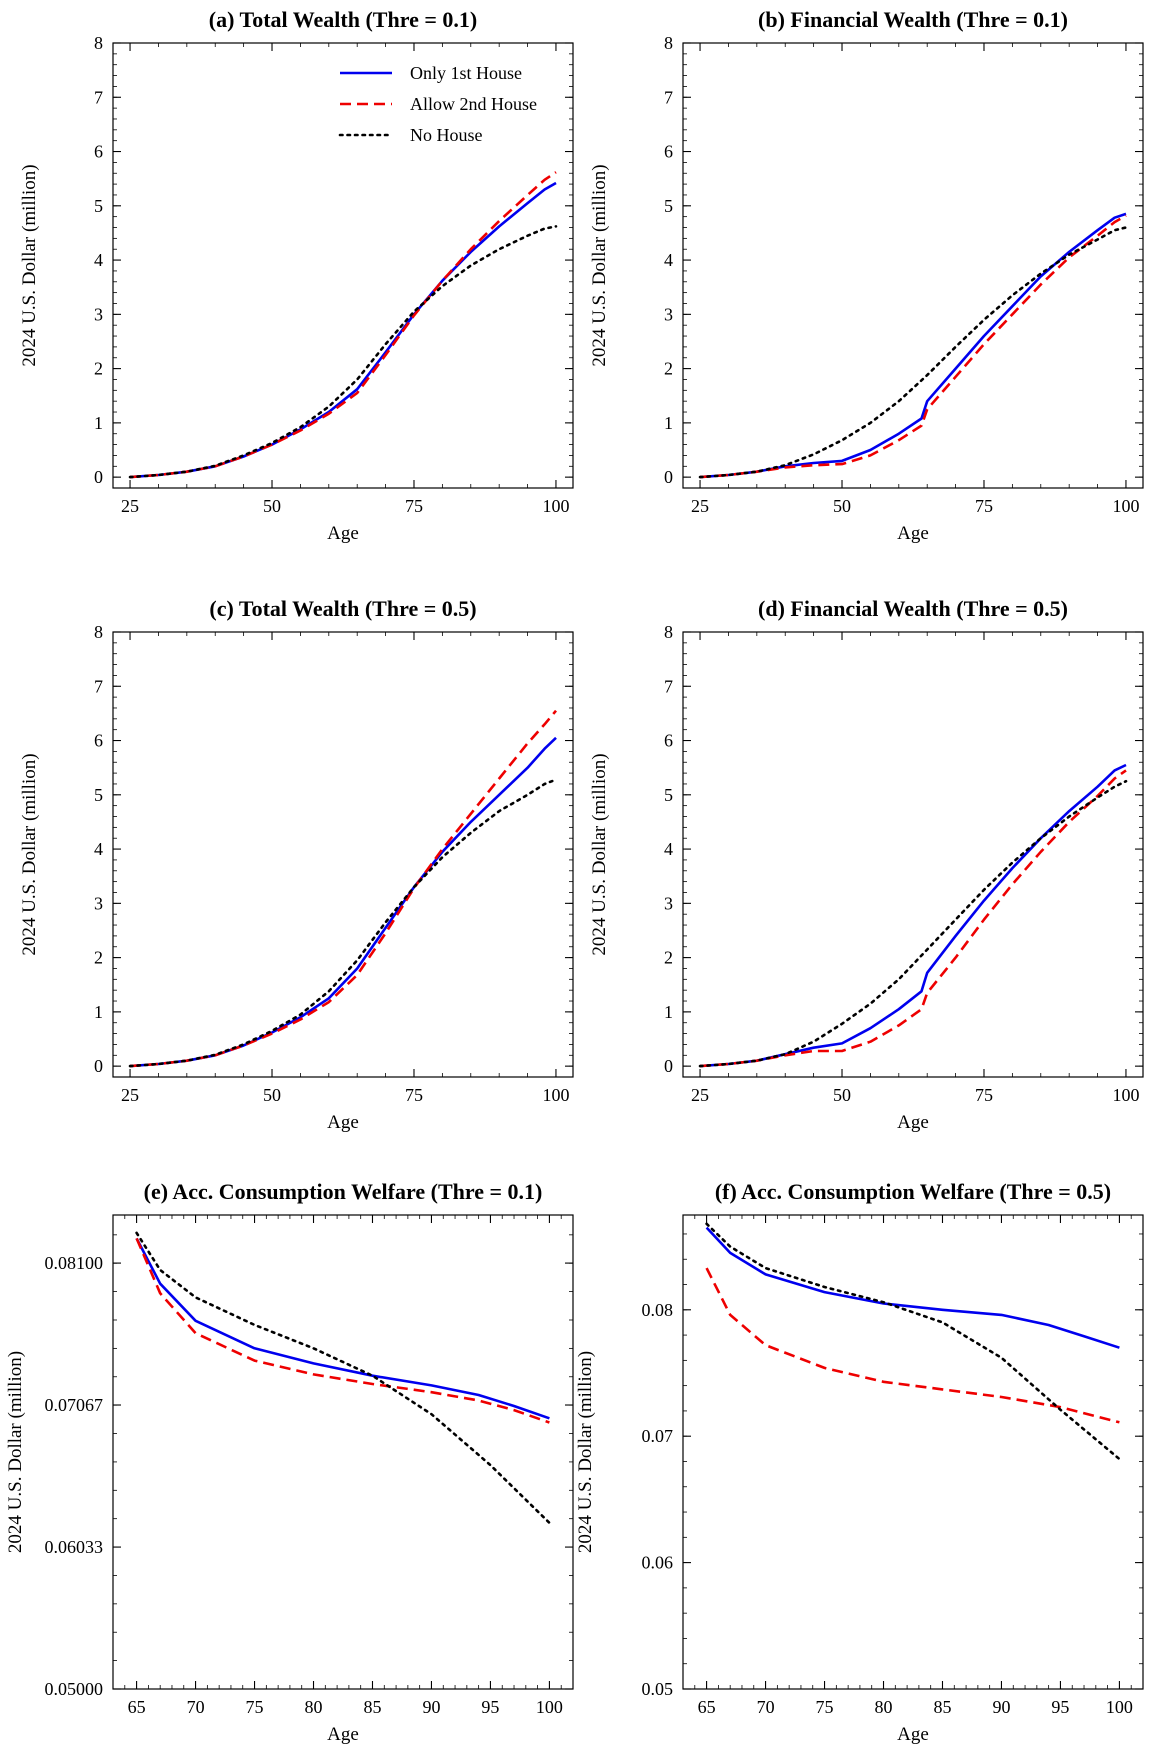  What do you see at coordinates (74, 1689) in the screenshot?
I see `y-tick-label: 0.05000` at bounding box center [74, 1689].